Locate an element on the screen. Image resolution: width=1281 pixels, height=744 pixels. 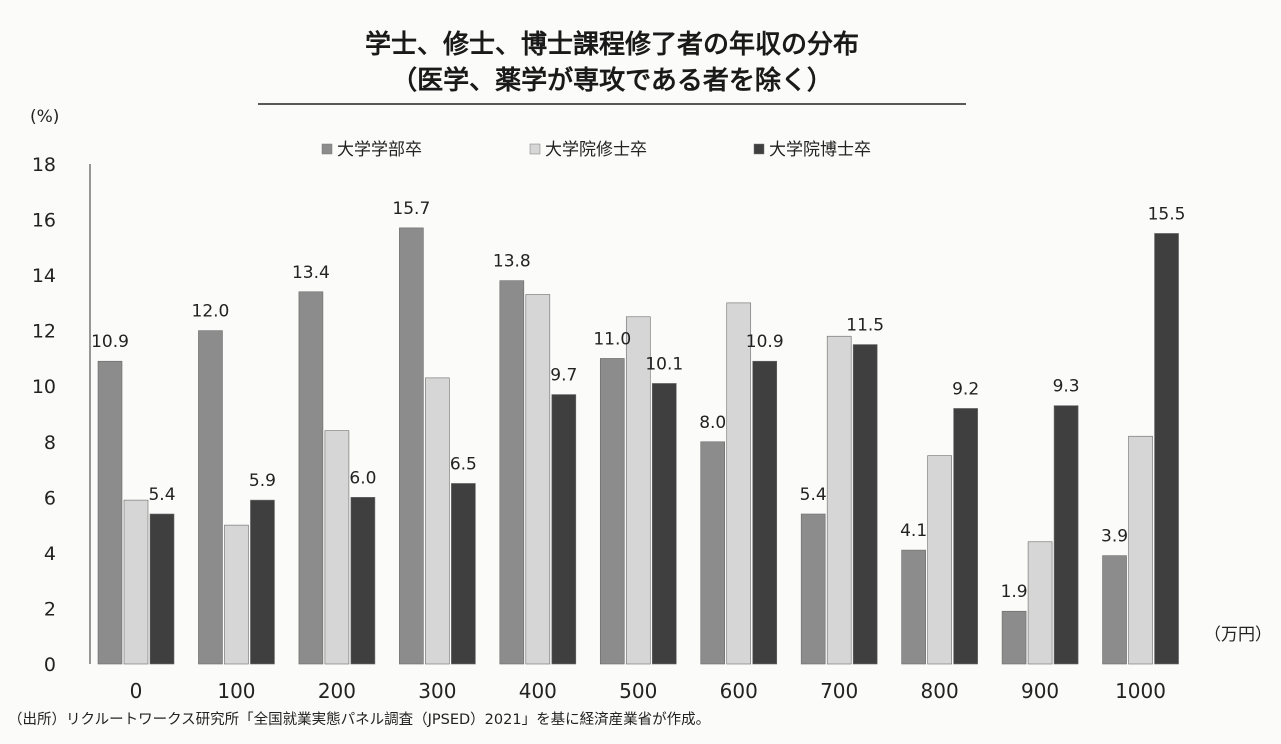
legend-label: 大学学部卒 is located at coordinates (379, 150).